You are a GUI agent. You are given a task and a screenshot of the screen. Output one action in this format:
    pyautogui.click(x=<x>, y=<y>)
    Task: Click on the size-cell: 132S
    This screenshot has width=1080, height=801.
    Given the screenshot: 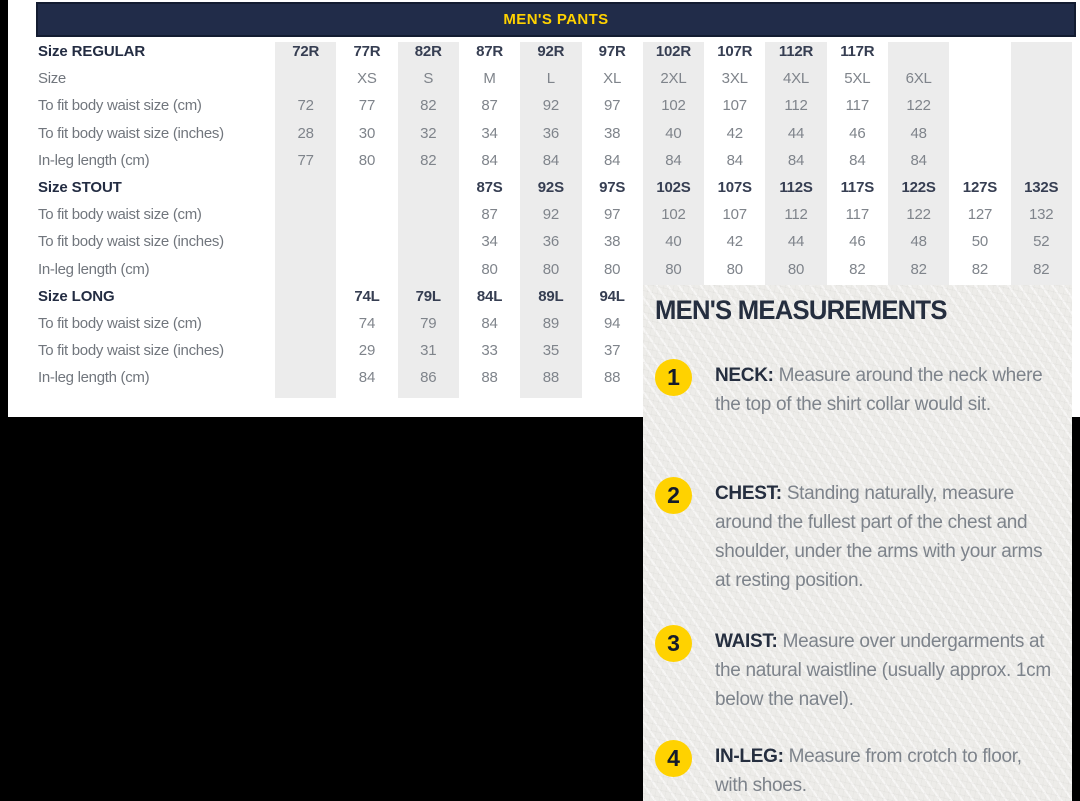 What is the action you would take?
    pyautogui.click(x=1041, y=187)
    